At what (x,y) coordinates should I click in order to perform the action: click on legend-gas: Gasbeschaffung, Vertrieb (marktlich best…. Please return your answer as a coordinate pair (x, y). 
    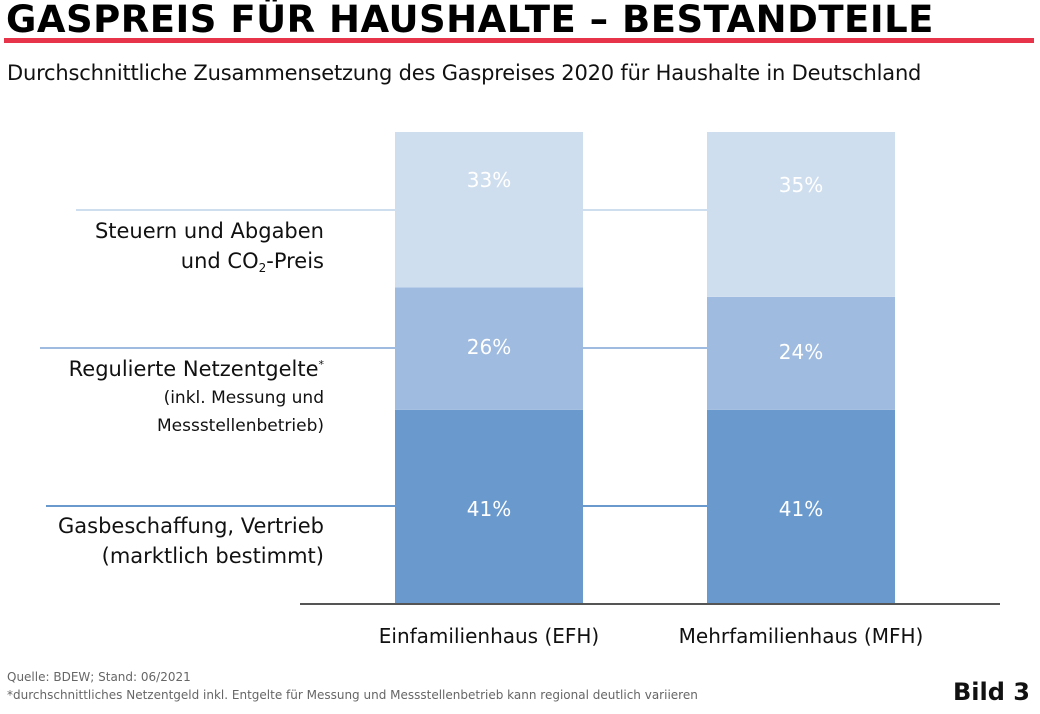
    Looking at the image, I should click on (191, 541).